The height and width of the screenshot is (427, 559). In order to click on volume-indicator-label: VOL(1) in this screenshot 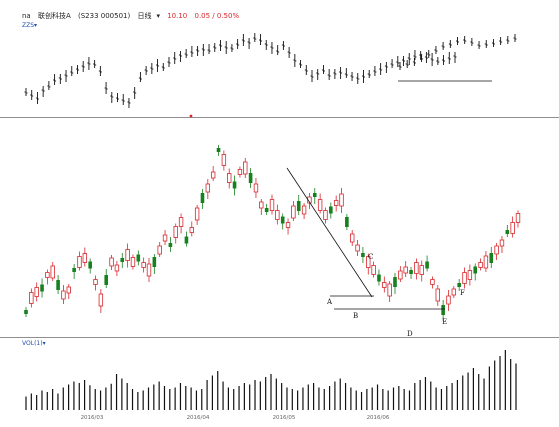, I will do `click(32, 343)`.